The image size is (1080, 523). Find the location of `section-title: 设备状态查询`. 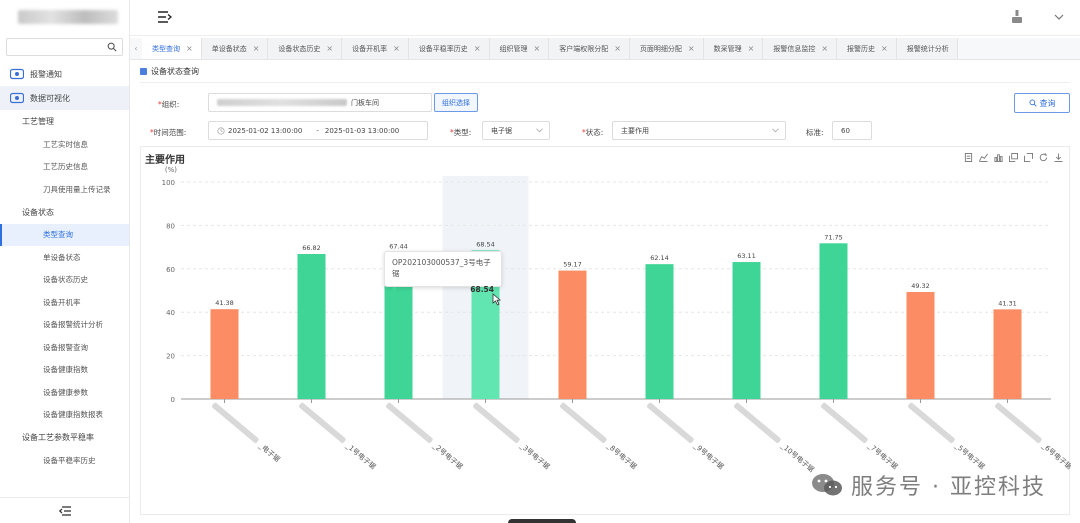

section-title: 设备状态查询 is located at coordinates (169, 71).